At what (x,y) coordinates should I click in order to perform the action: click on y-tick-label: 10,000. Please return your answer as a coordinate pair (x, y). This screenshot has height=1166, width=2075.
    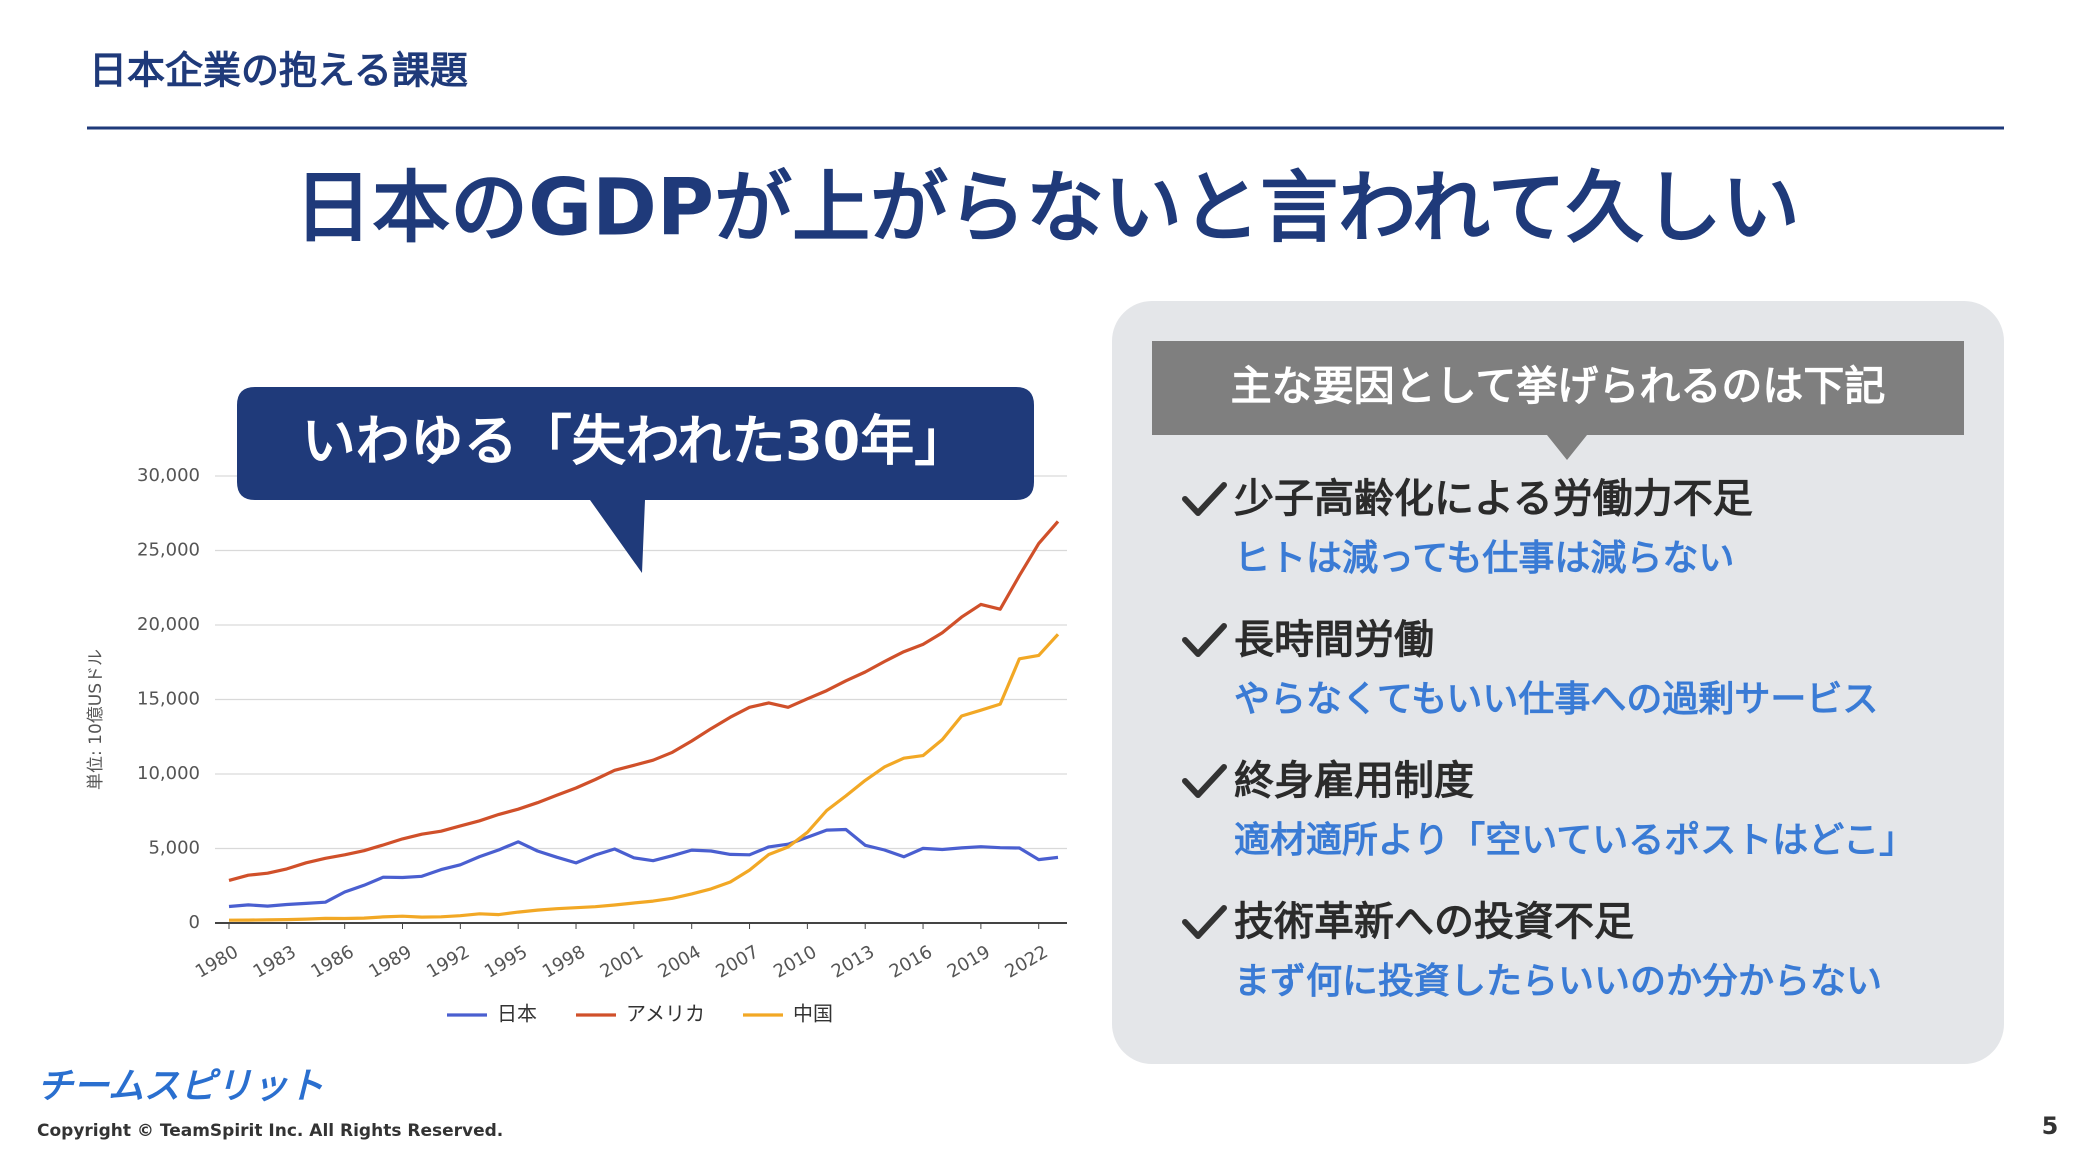
    Looking at the image, I should click on (168, 773).